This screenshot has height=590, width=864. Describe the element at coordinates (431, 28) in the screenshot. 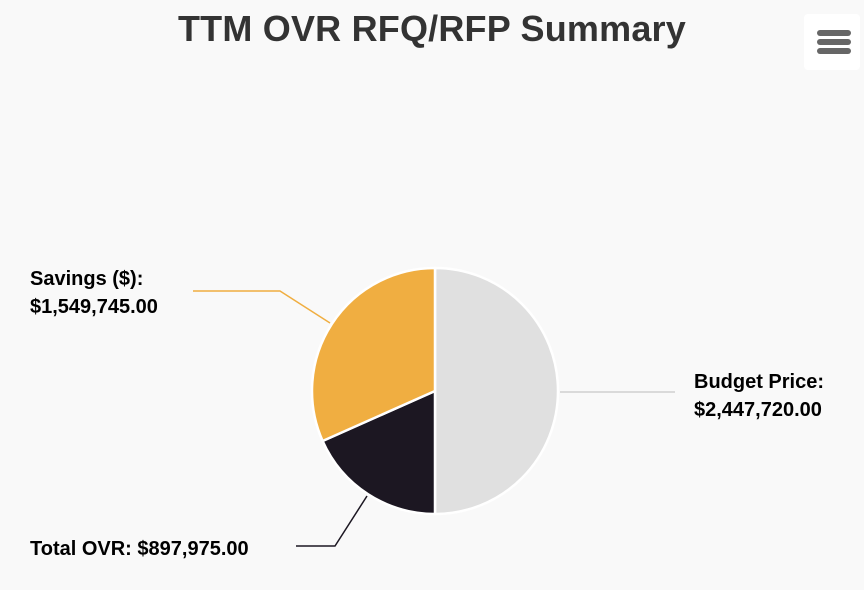

I see `chart-title: TTM OVR RFQ/RFP Summary` at that location.